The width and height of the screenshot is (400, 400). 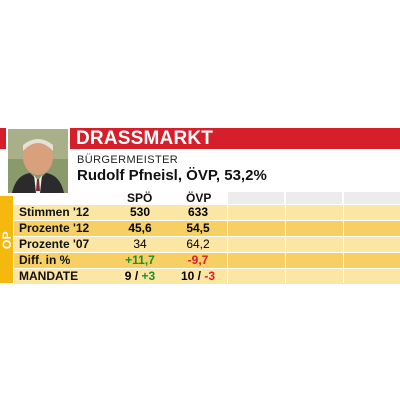 I want to click on mandate-spoe: 9 / +3, so click(x=140, y=276).